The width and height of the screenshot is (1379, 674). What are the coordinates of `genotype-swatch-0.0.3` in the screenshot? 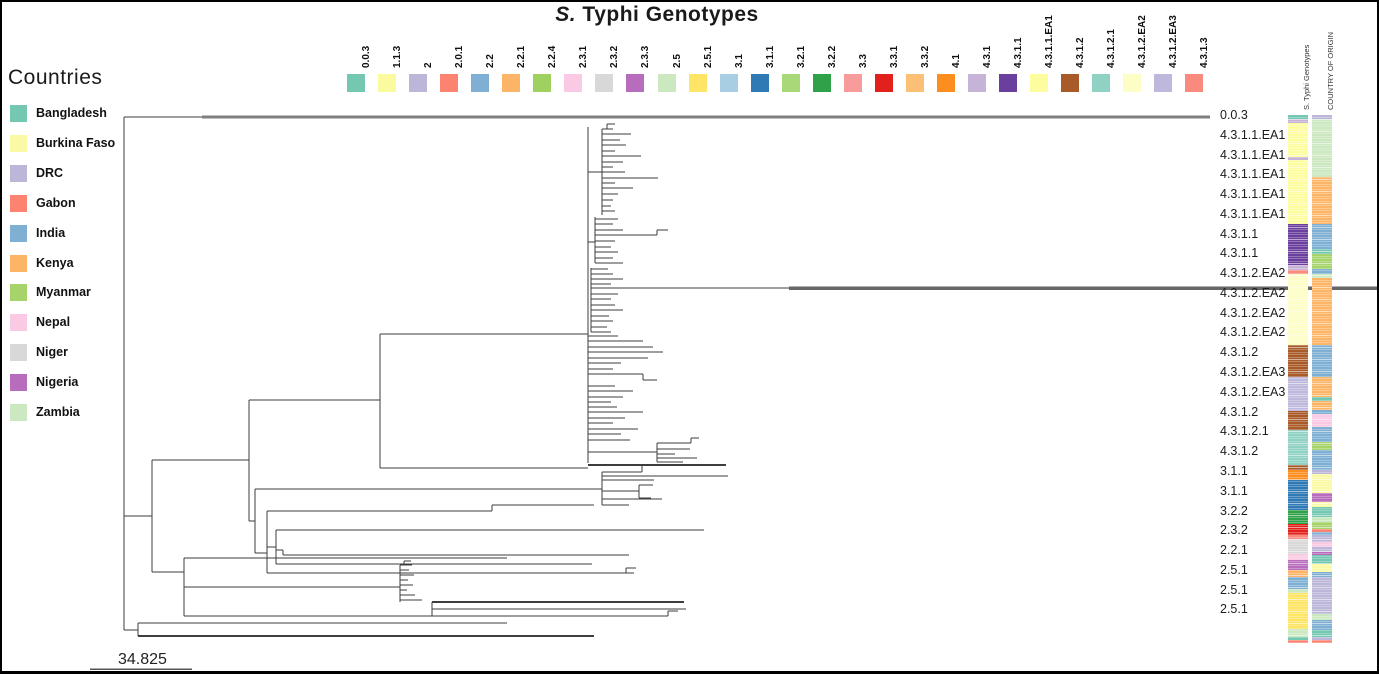 It's located at (356, 83).